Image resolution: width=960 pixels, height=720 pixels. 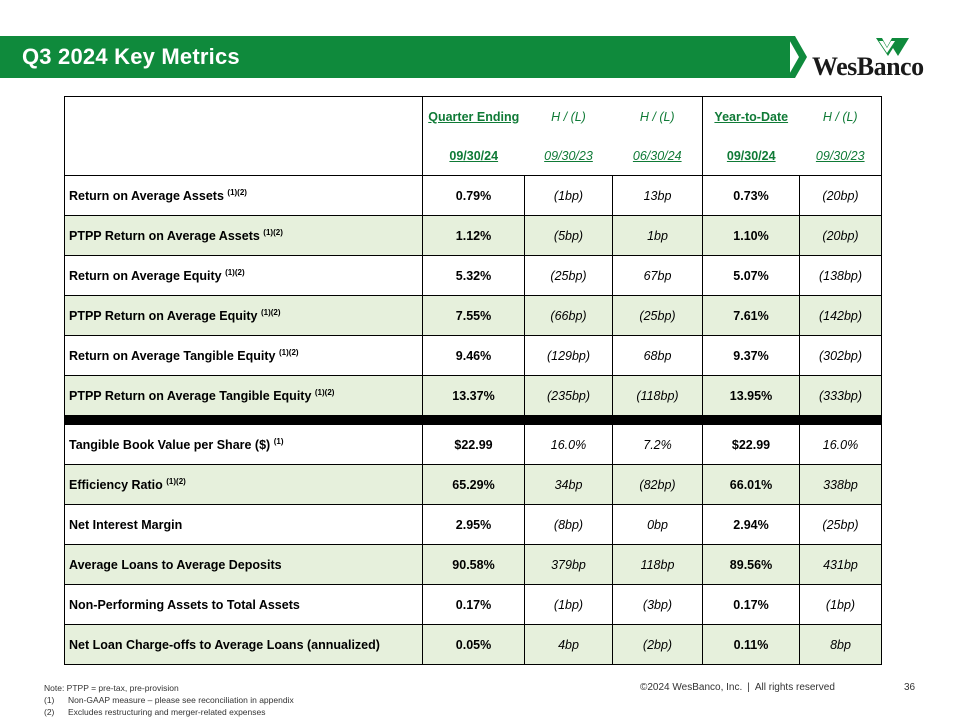 What do you see at coordinates (243, 524) in the screenshot?
I see `row-label: Net Interest Margin` at bounding box center [243, 524].